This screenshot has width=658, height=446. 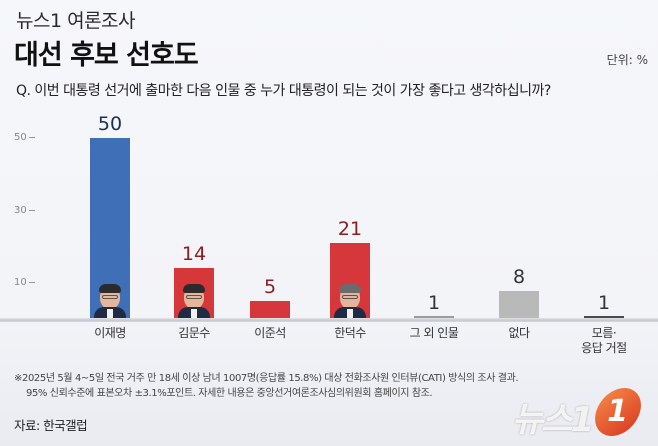 I want to click on category-label: 이준석, so click(x=270, y=333).